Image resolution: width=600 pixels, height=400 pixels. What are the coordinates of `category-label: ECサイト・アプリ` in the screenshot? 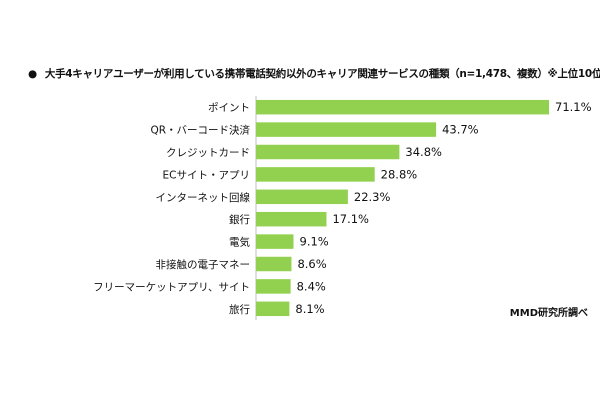 It's located at (206, 175).